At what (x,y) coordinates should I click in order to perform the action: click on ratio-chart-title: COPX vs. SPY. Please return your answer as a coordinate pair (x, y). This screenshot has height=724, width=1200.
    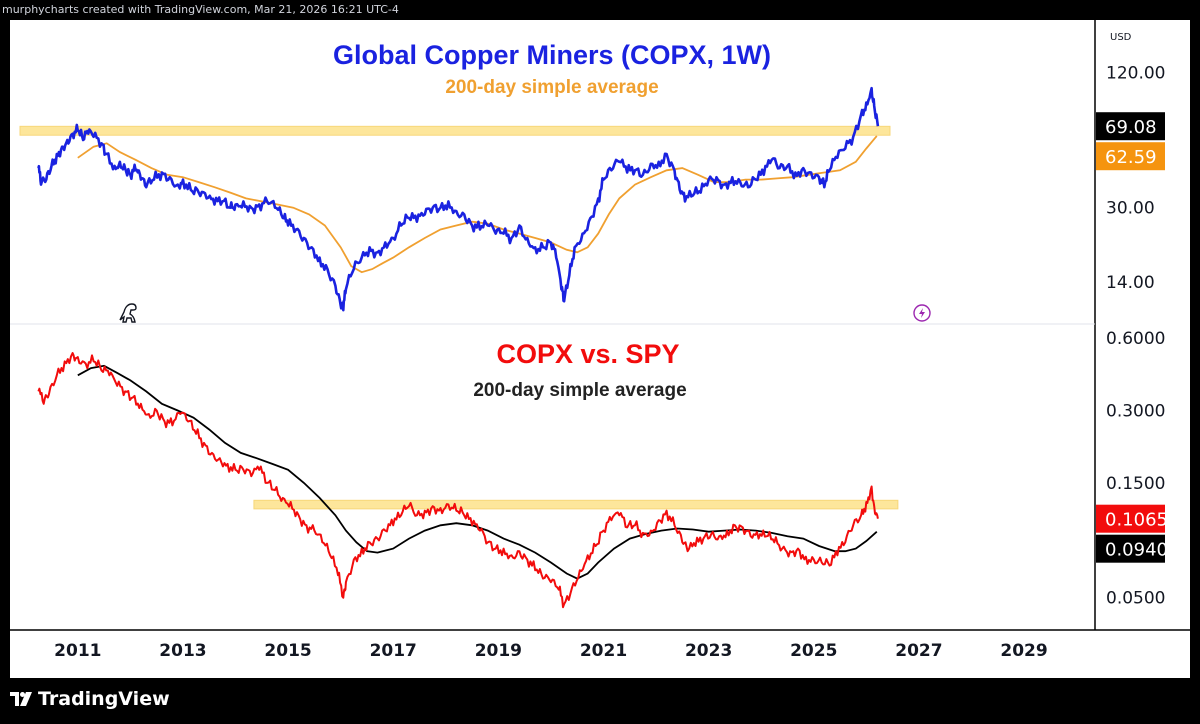
    Looking at the image, I should click on (587, 354).